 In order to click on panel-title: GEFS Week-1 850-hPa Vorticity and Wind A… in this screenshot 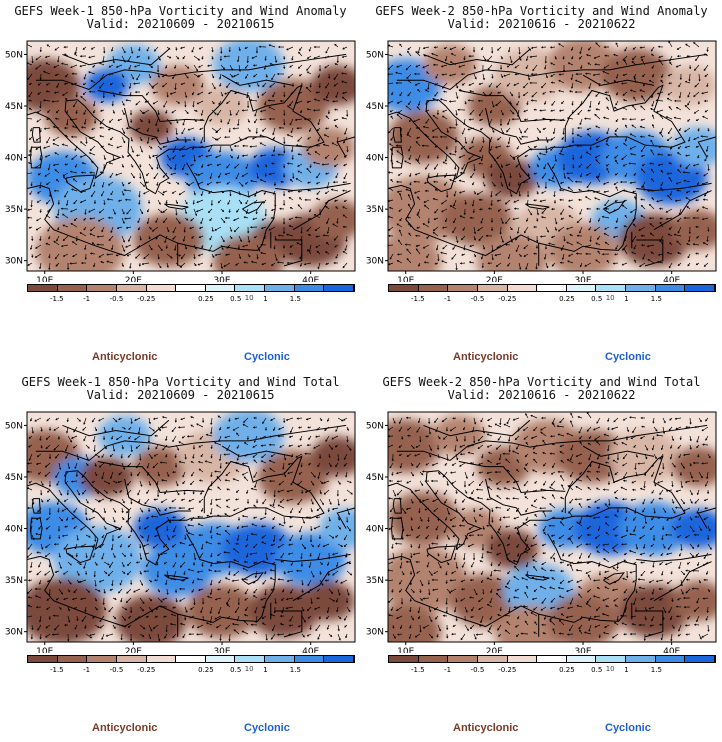, I will do `click(180, 11)`.